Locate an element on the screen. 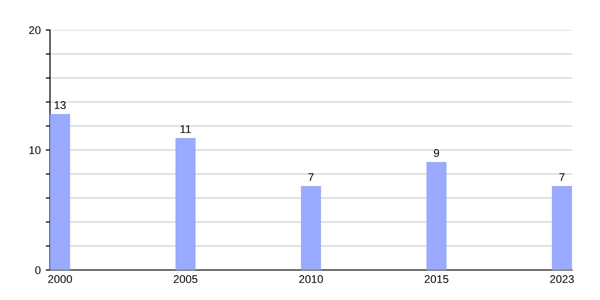 This screenshot has height=300, width=600. y-tick-label: 20 is located at coordinates (35, 30).